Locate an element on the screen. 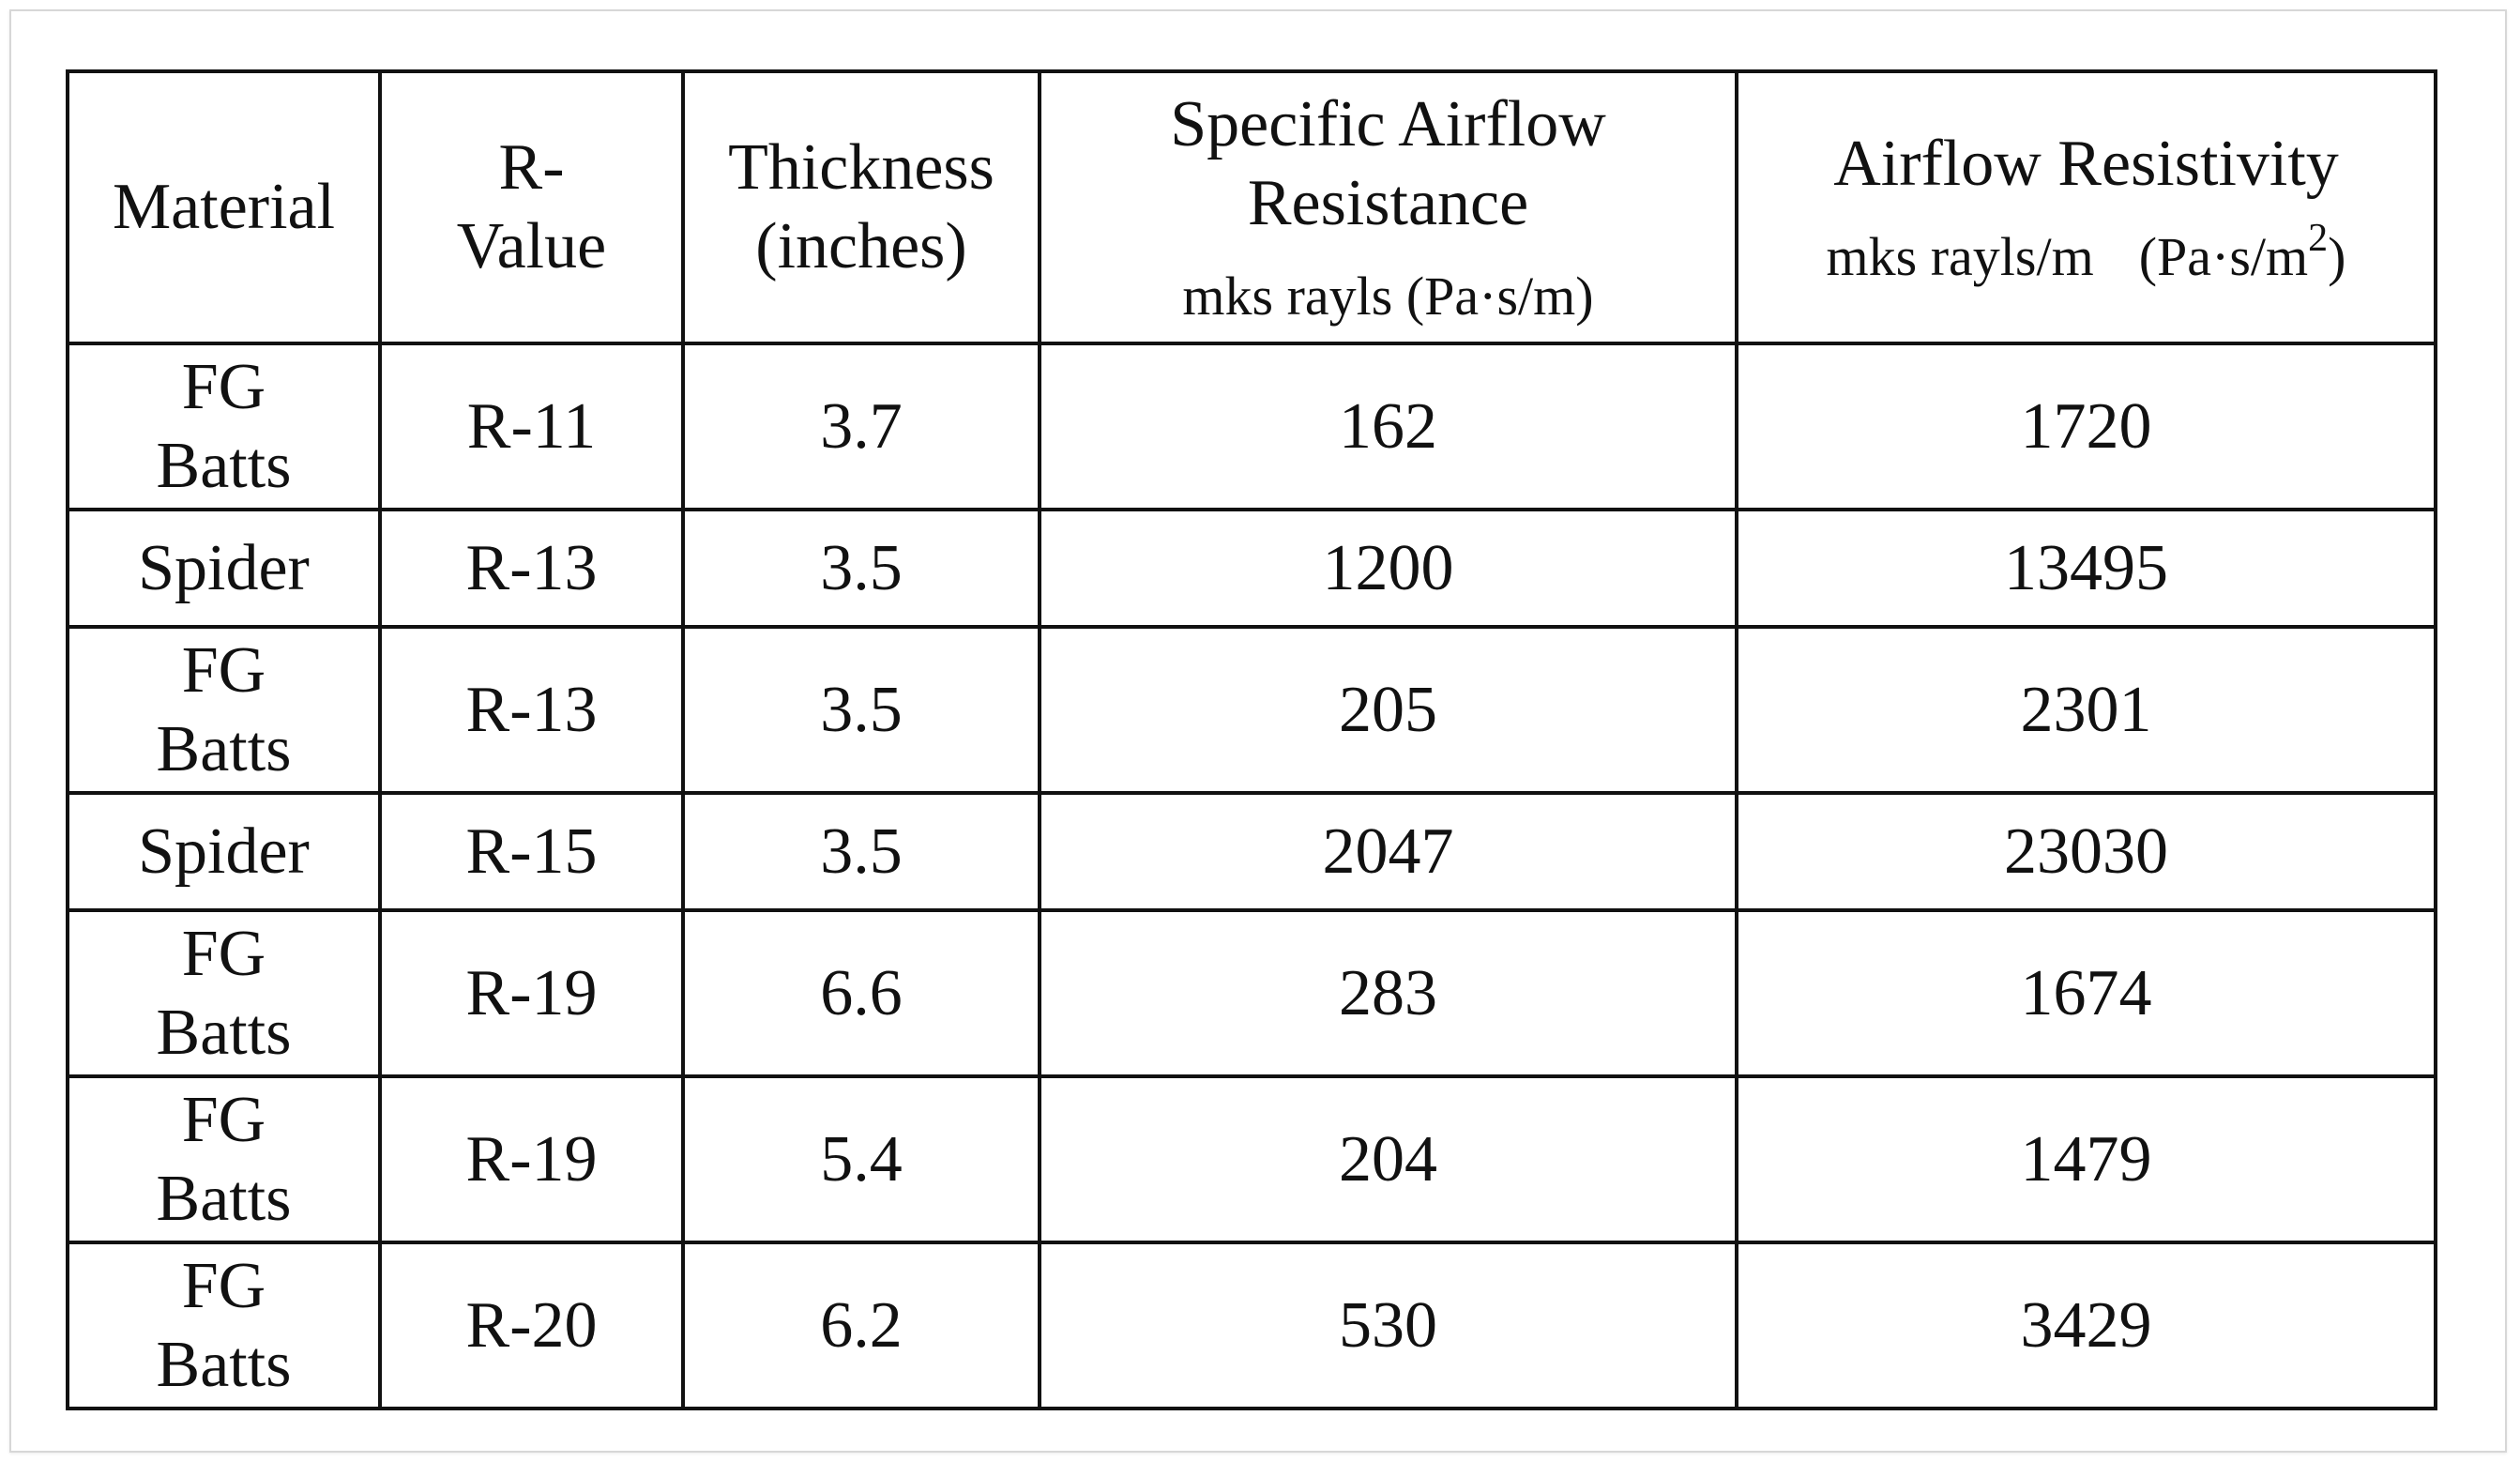  cell-thickness: 3.7 is located at coordinates (861, 426).